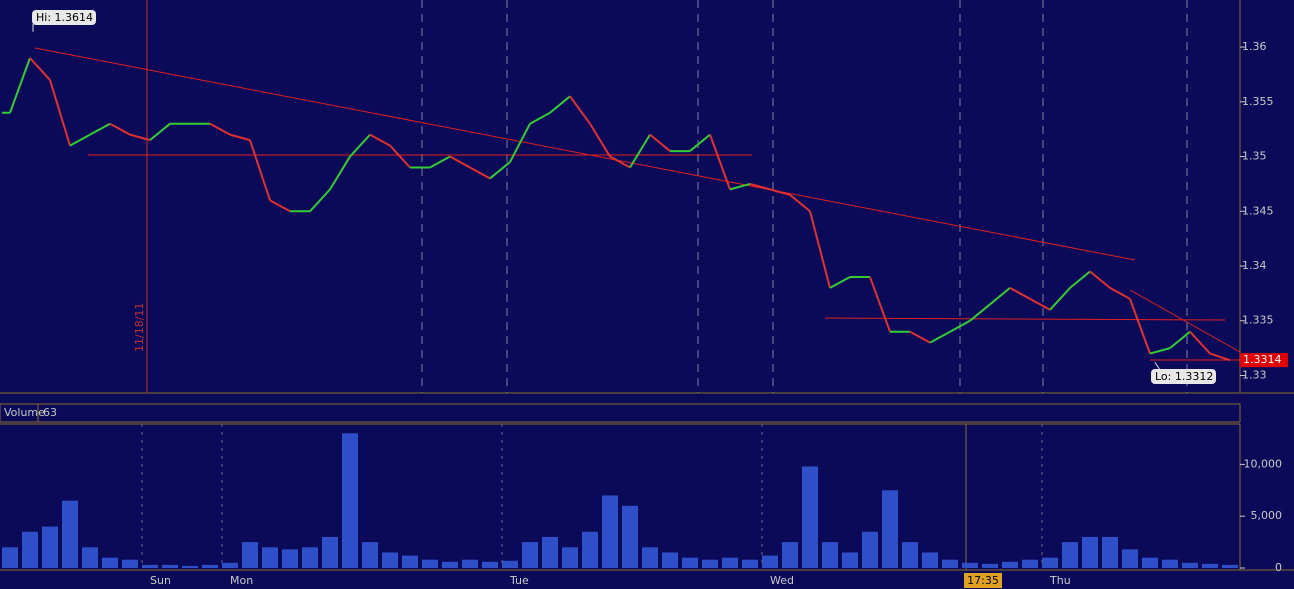  I want to click on volume-header, so click(620, 413).